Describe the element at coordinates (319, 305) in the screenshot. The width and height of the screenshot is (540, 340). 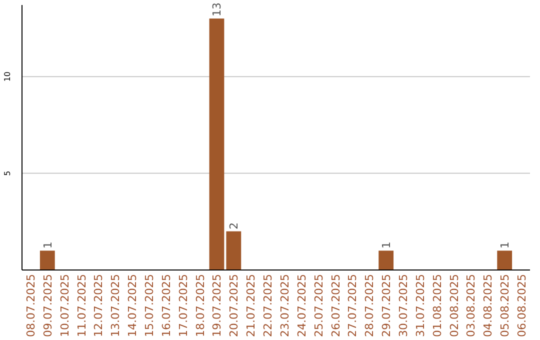
I see `x-tick-label: 25.07.2025` at that location.